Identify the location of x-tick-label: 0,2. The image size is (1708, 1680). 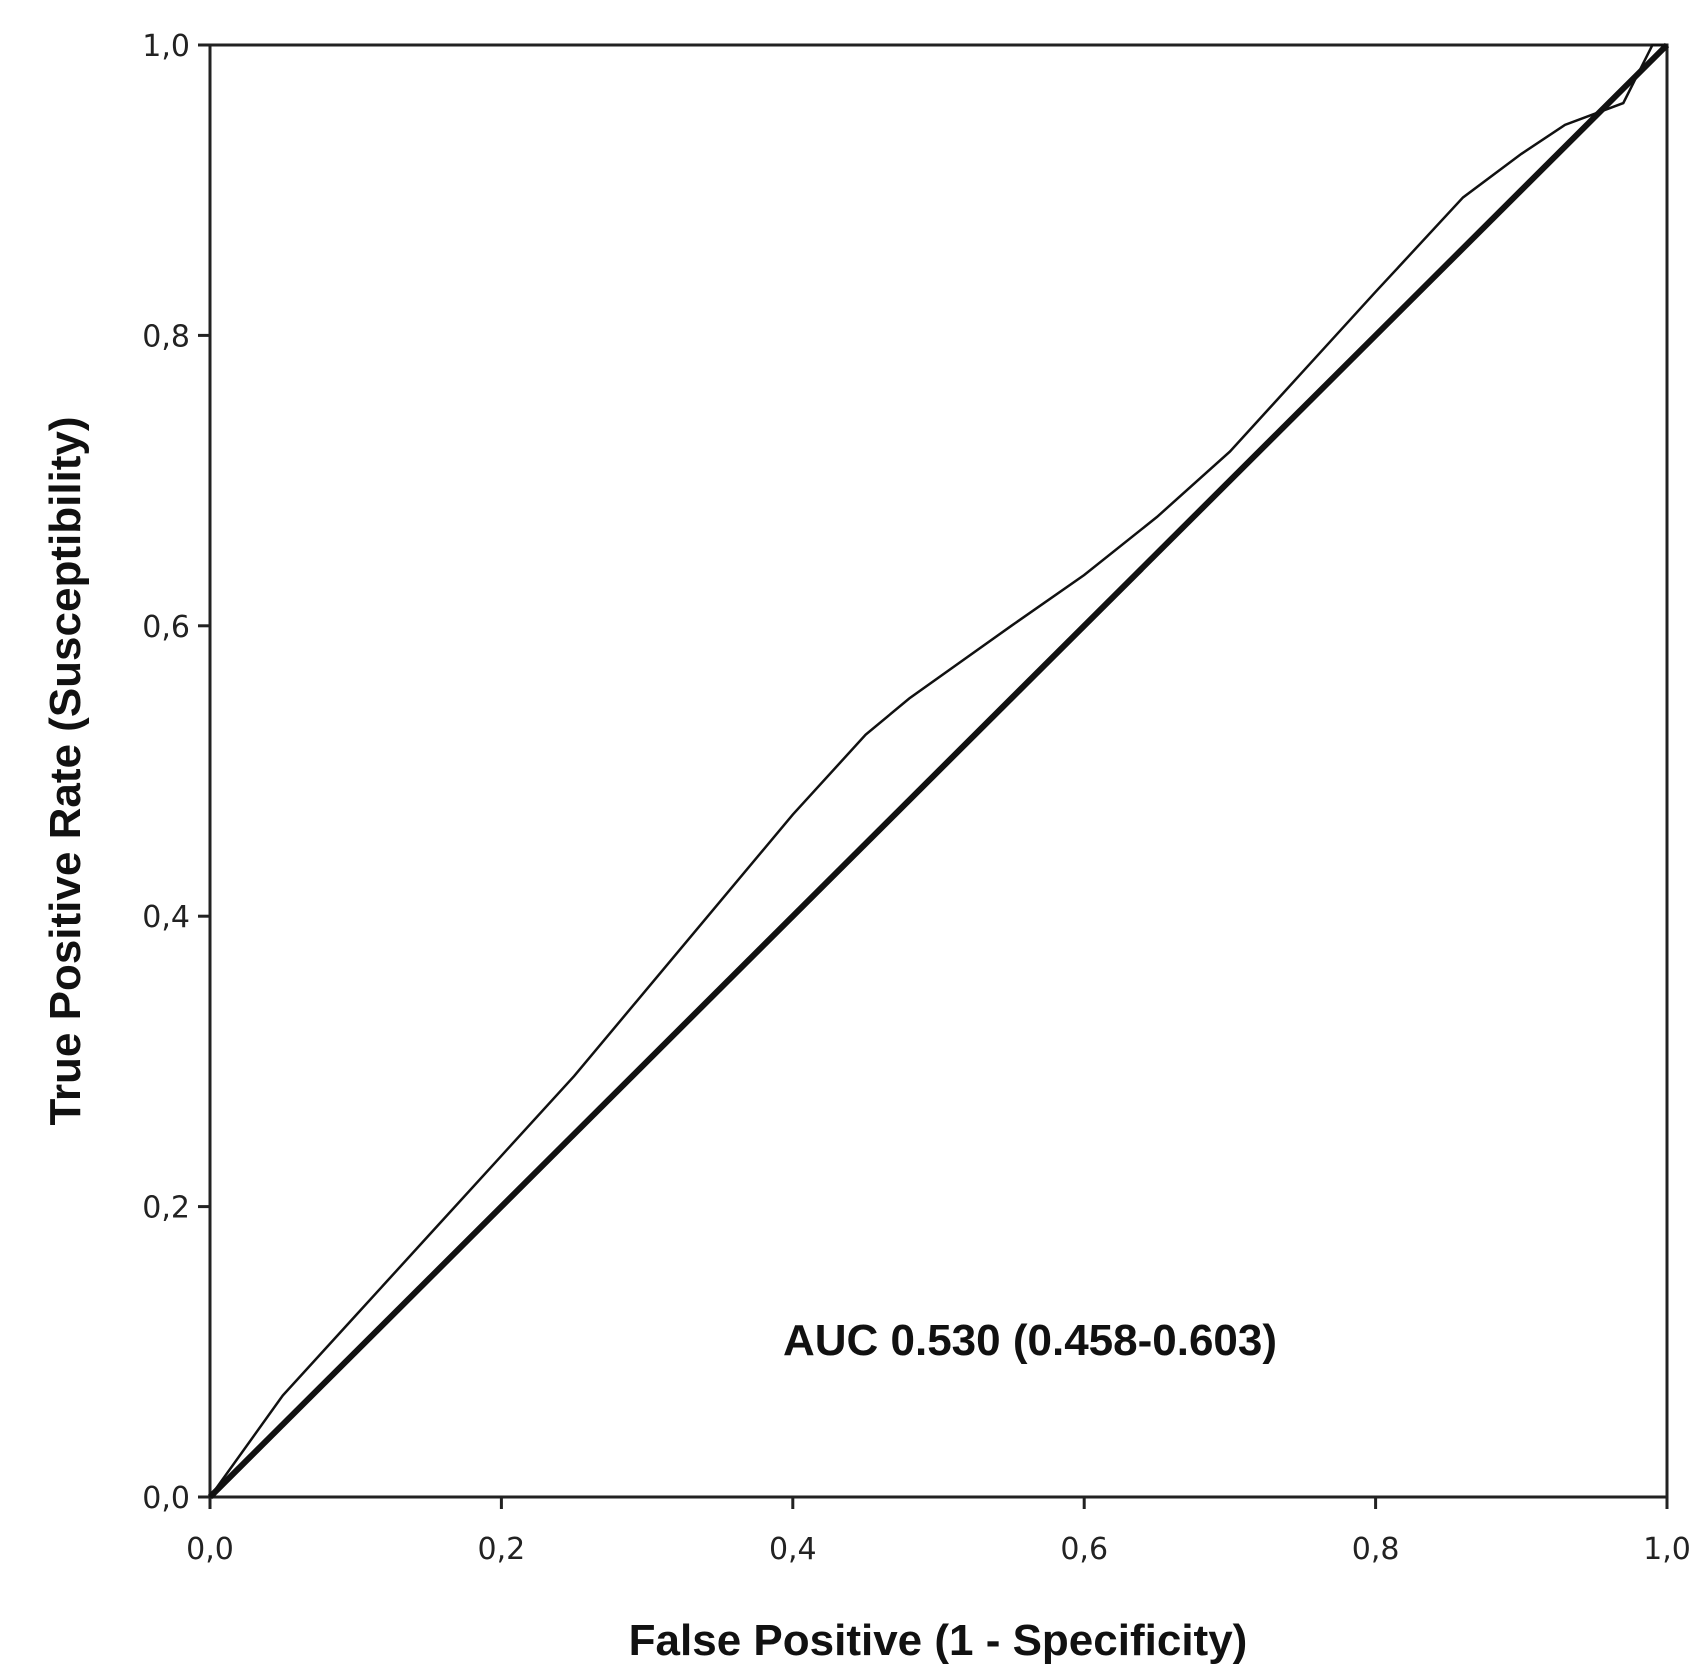
(502, 1549).